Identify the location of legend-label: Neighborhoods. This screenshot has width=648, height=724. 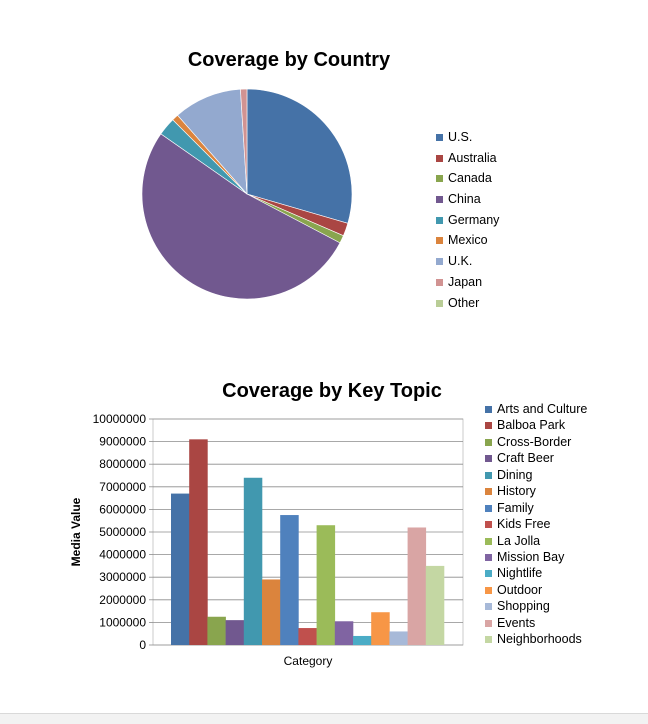
(539, 639).